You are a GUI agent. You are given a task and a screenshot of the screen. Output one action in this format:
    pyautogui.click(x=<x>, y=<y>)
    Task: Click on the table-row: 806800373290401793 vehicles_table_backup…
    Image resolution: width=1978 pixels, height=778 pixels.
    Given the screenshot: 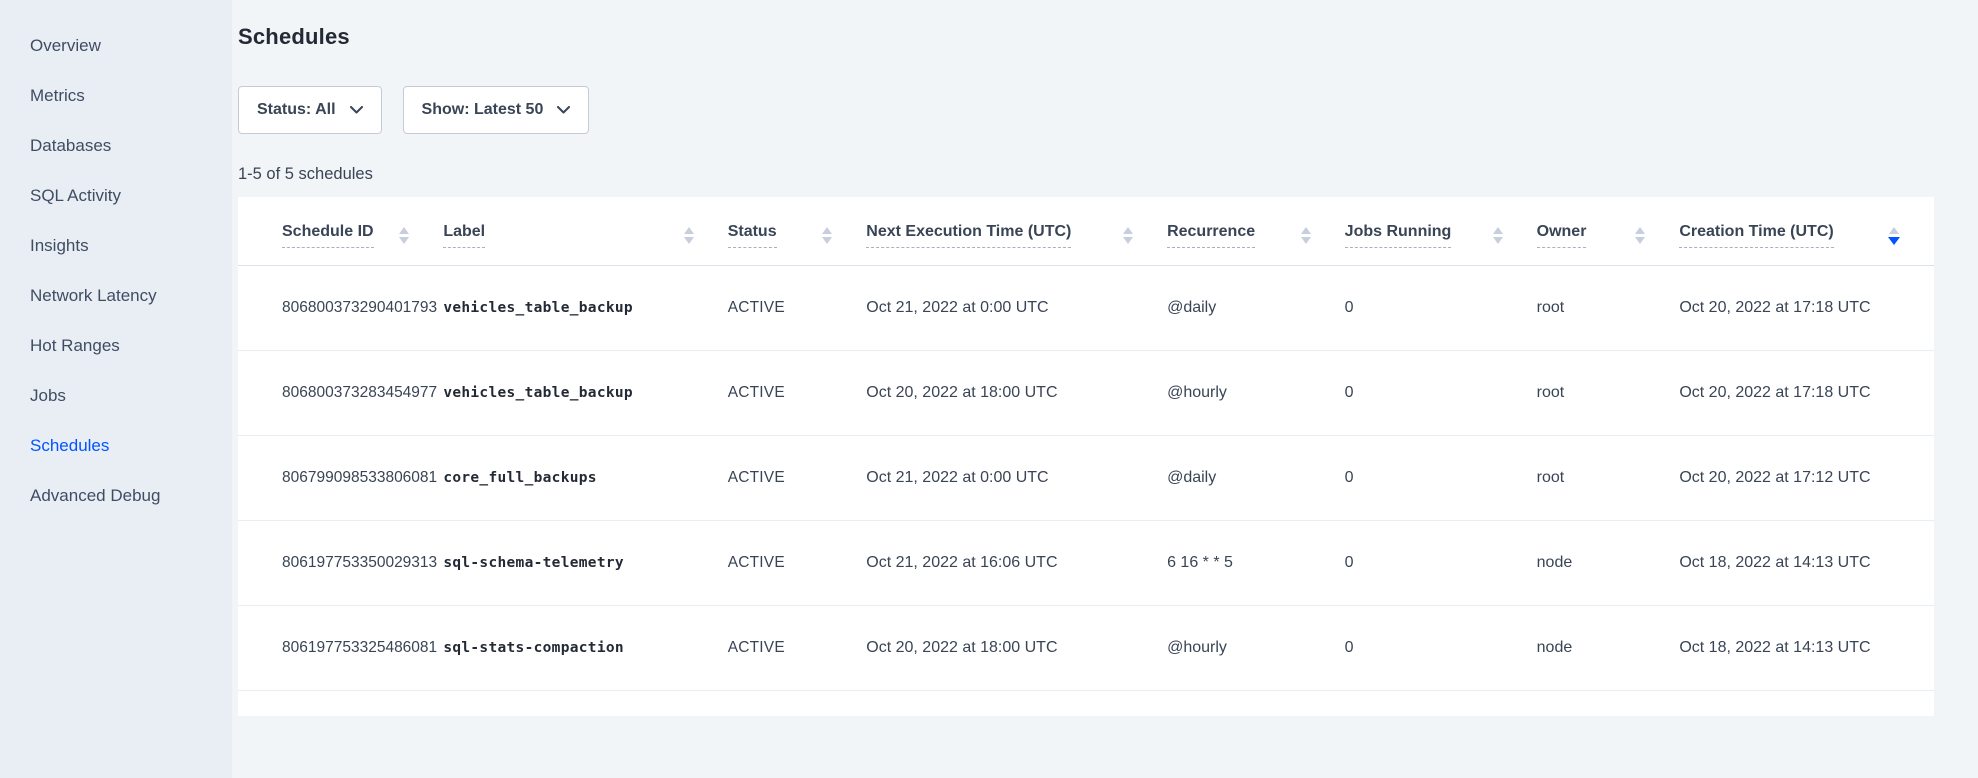 What is the action you would take?
    pyautogui.click(x=1086, y=308)
    